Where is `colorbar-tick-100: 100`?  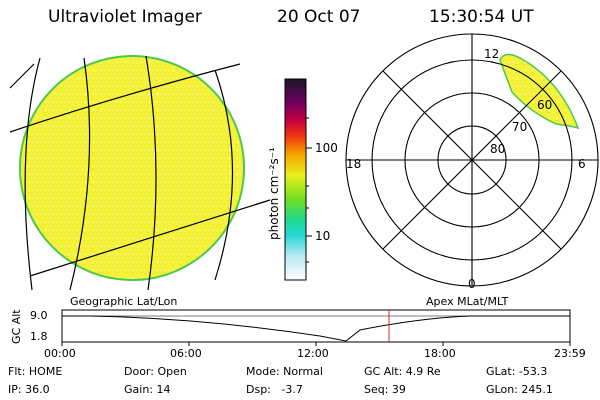 colorbar-tick-100: 100 is located at coordinates (326, 148).